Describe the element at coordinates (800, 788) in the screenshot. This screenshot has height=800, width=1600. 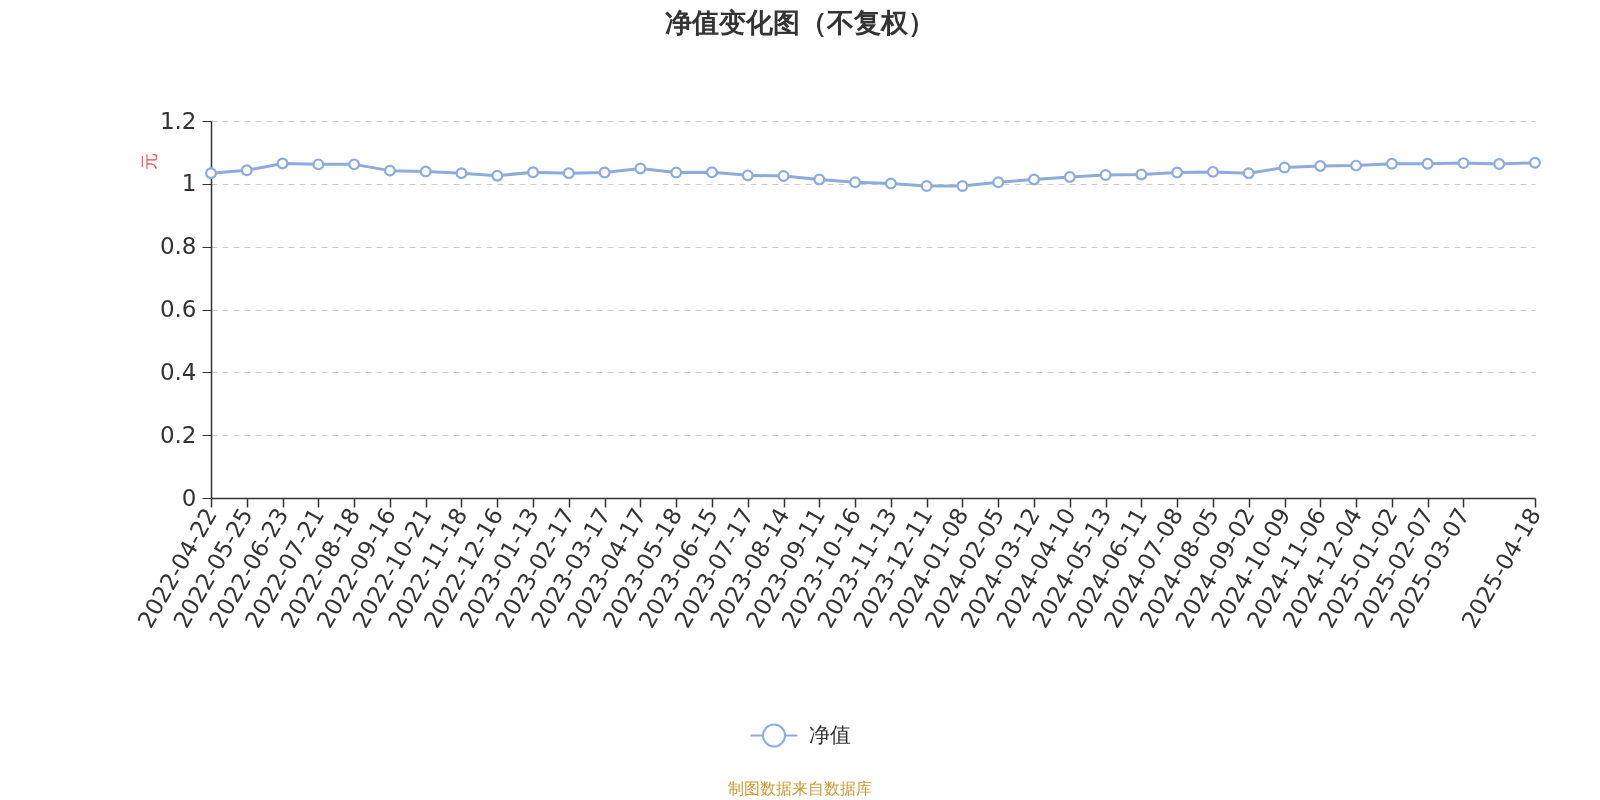
I see `text: 制图数据来自数据库` at that location.